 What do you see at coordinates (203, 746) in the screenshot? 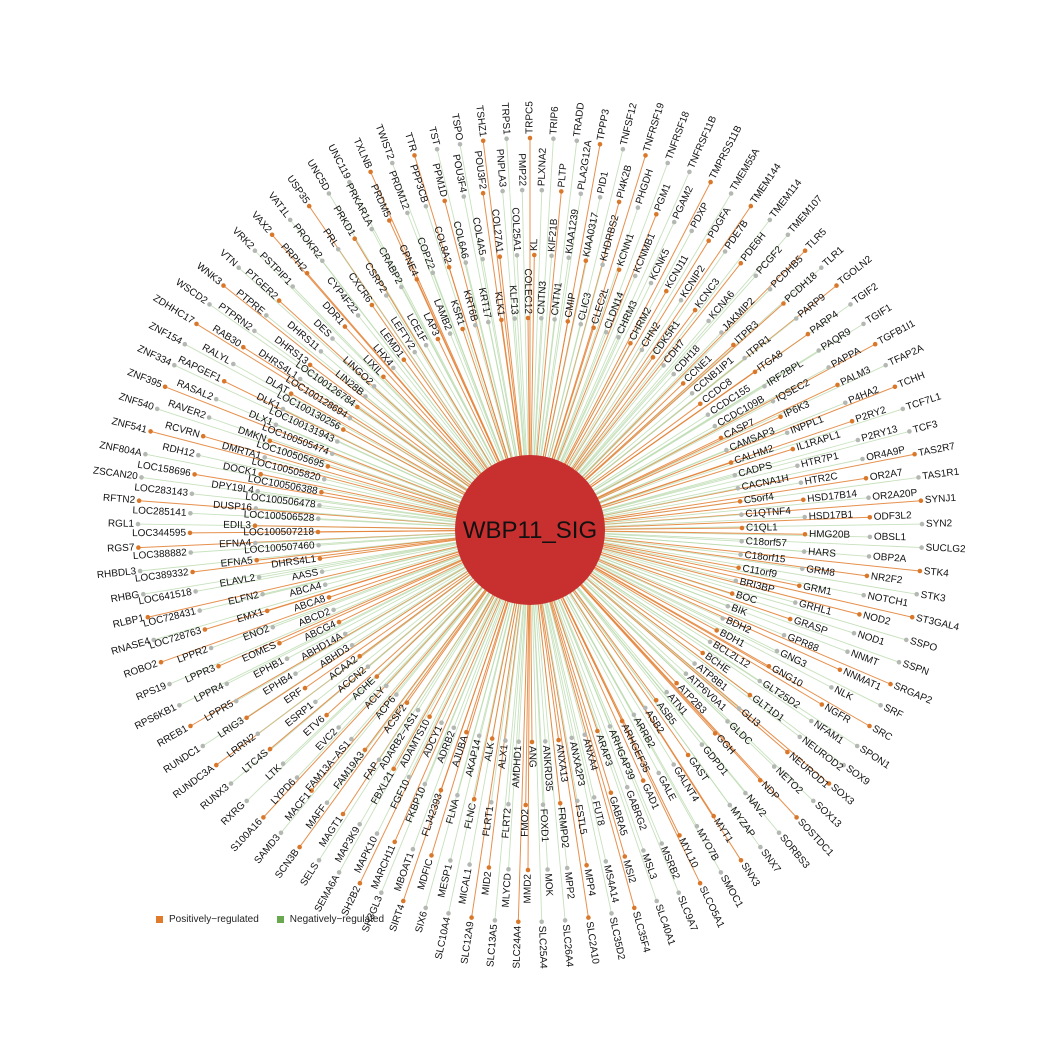
I see `gene-node-RUNDC1` at bounding box center [203, 746].